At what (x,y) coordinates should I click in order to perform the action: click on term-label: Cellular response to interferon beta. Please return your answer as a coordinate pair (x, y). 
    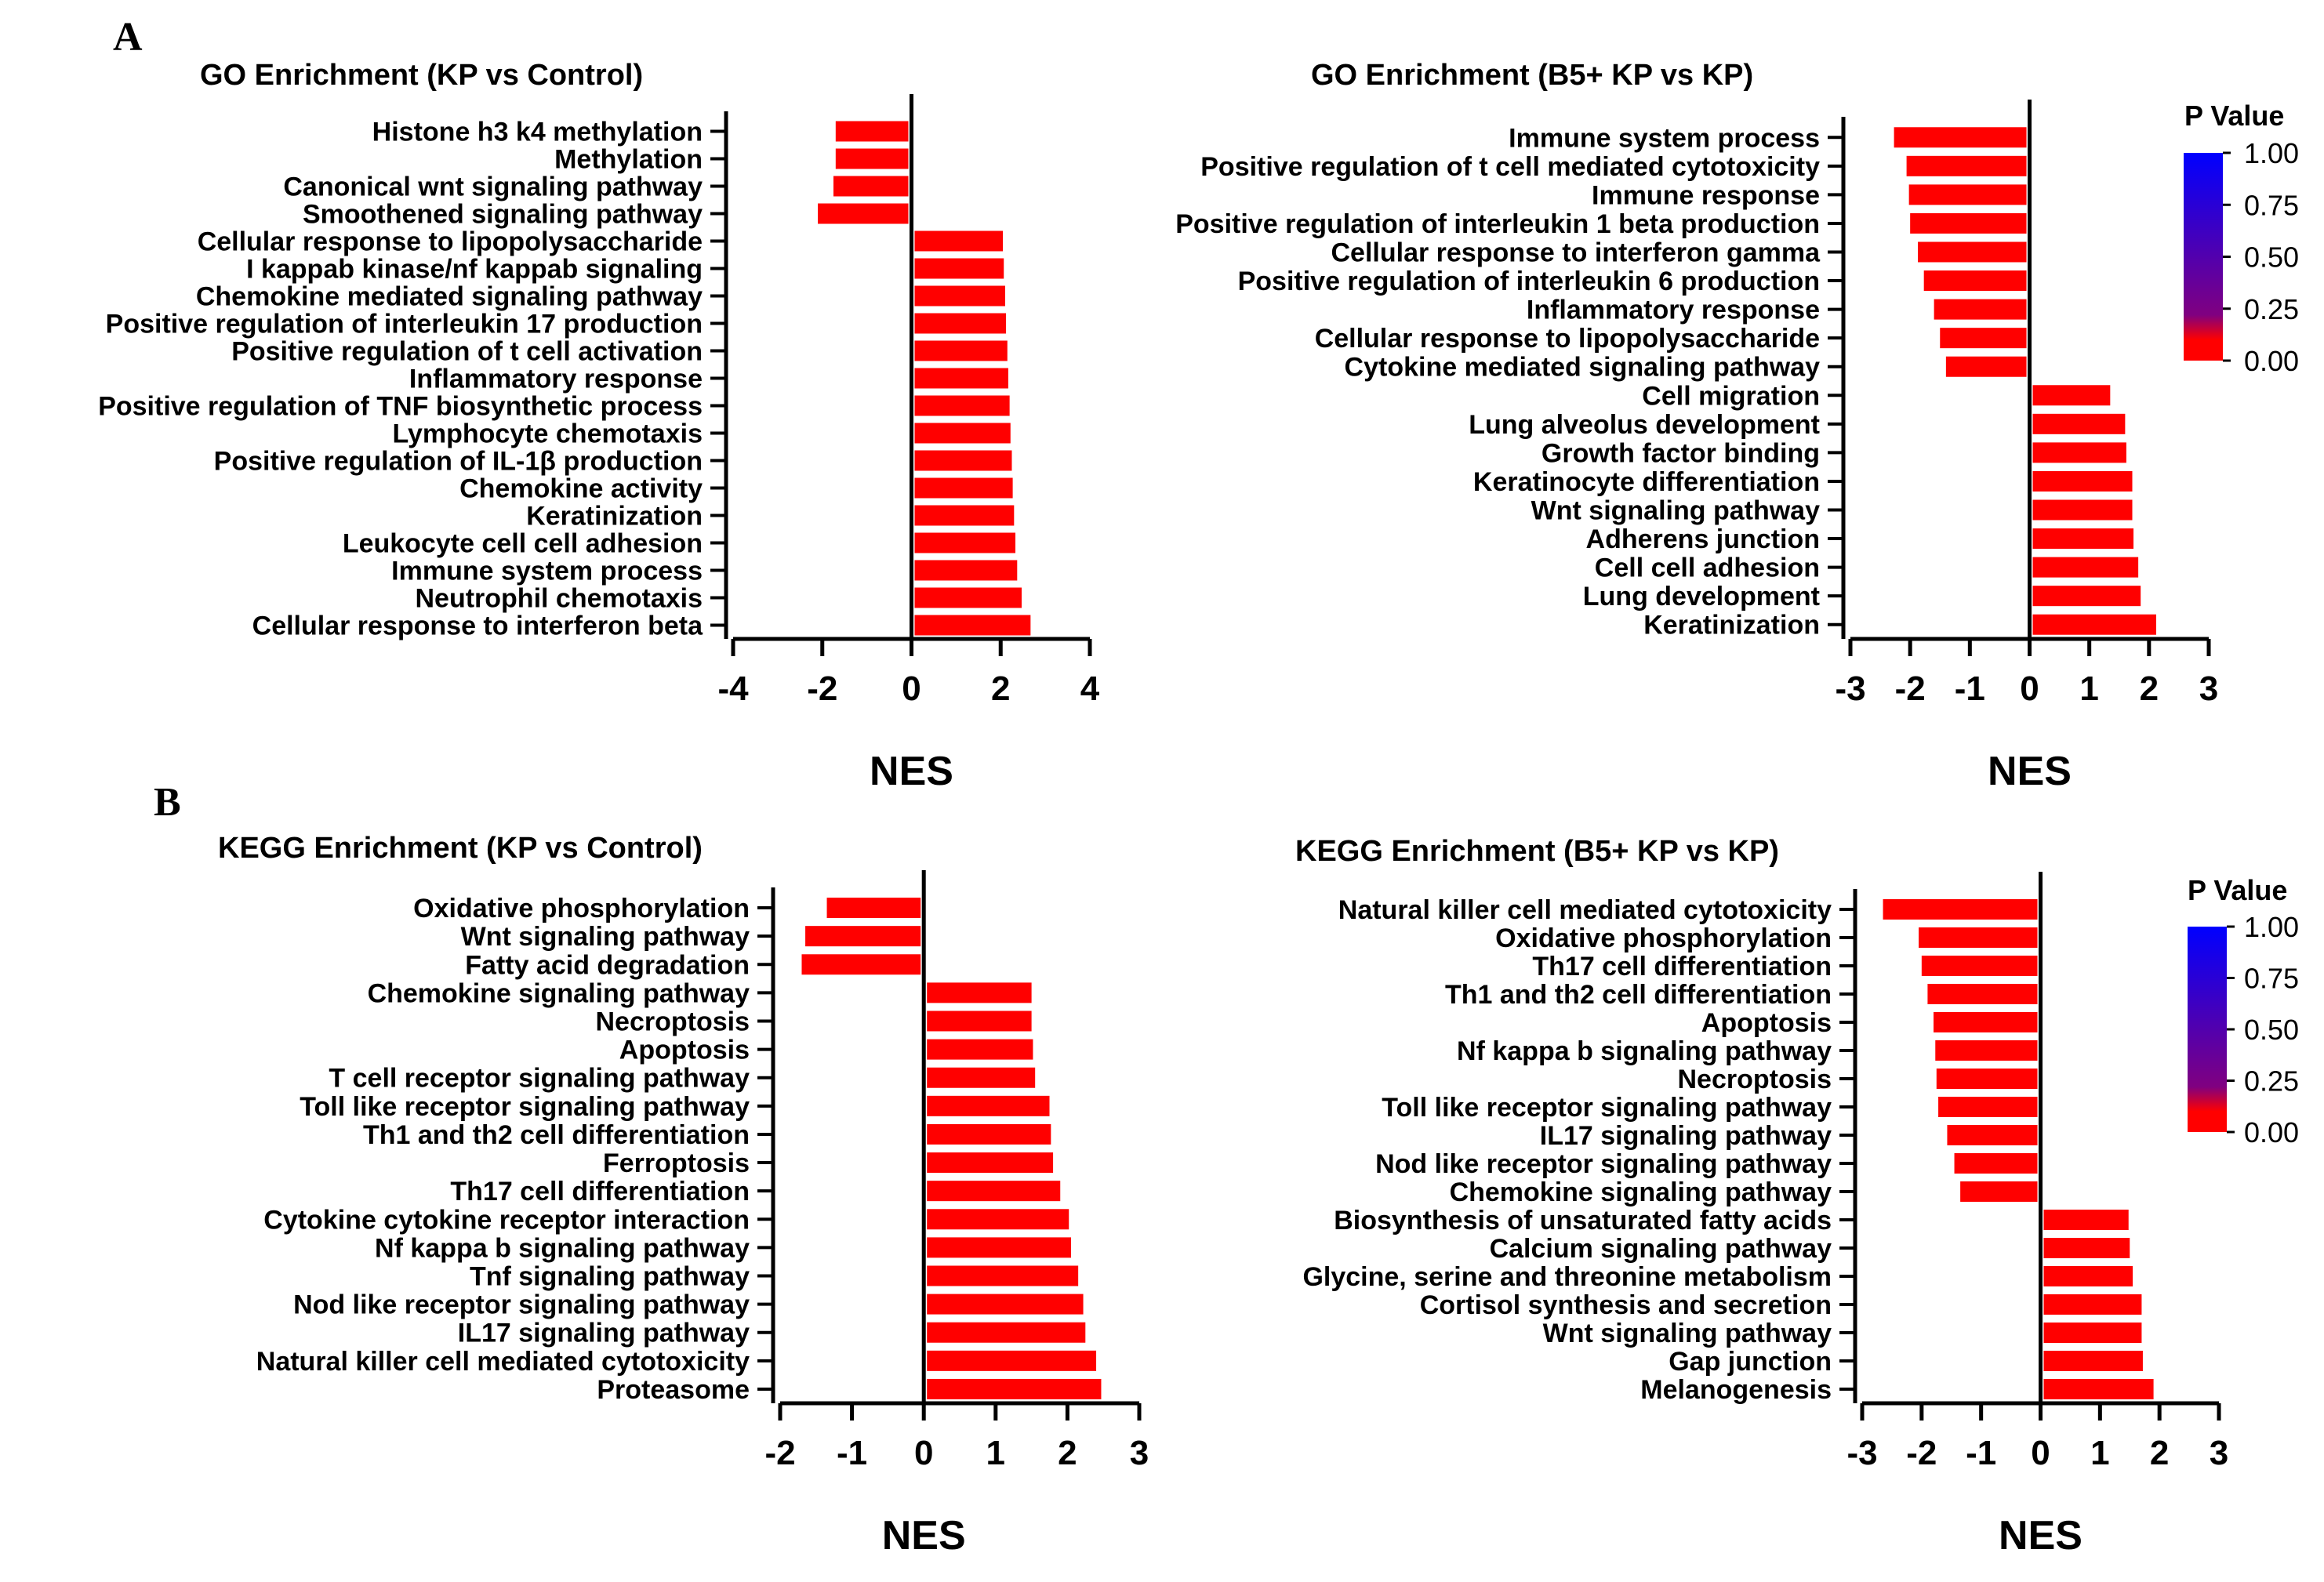
    Looking at the image, I should click on (477, 626).